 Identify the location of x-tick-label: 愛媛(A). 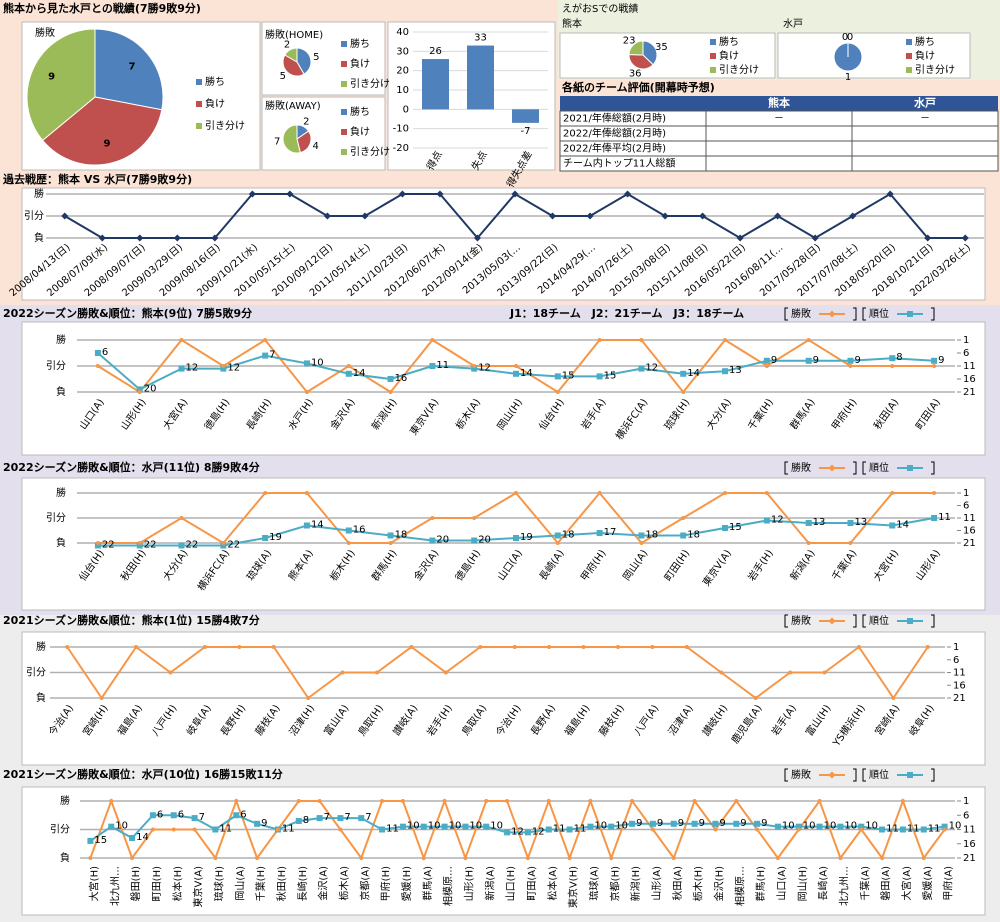
(927, 883).